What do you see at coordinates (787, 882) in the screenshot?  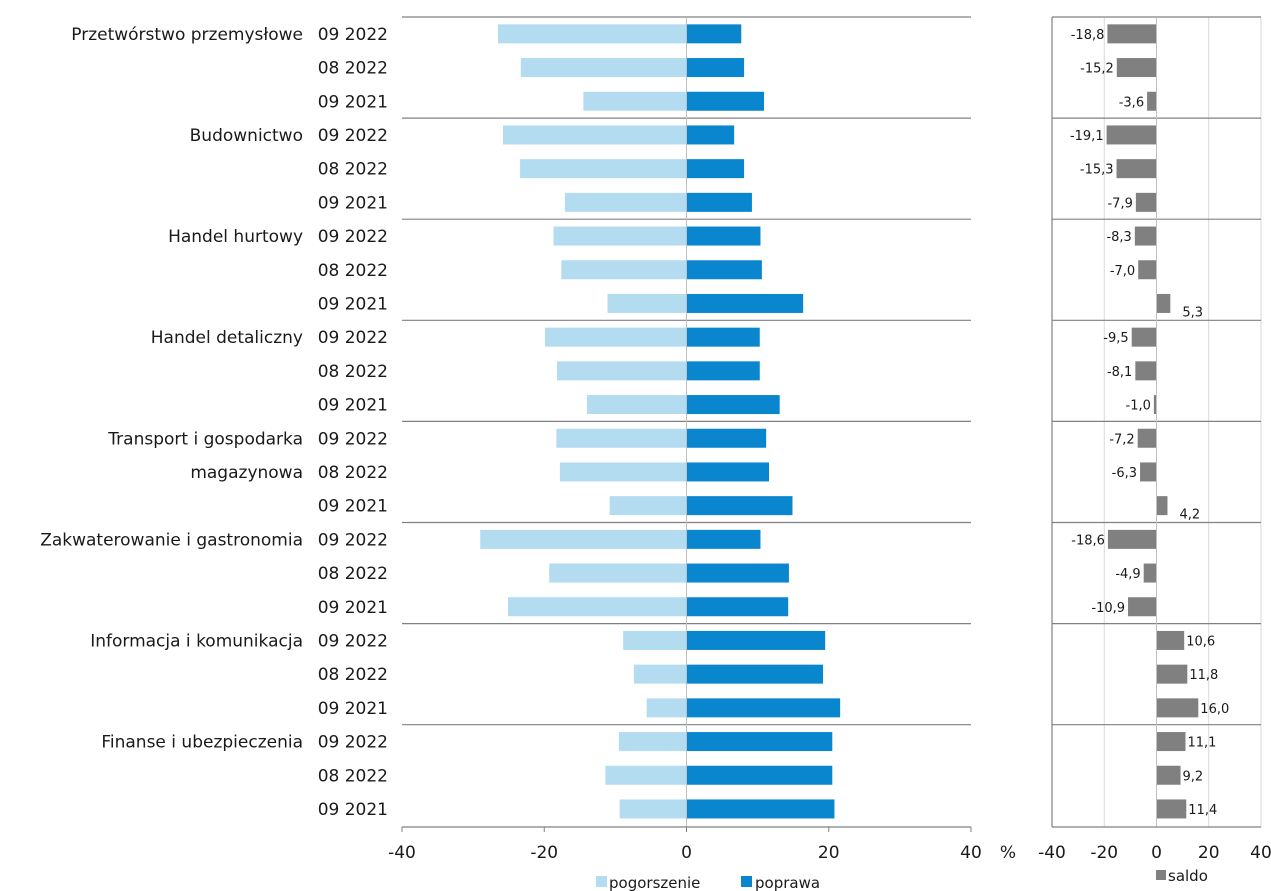 I see `legend-label-poprawa: poprawa` at bounding box center [787, 882].